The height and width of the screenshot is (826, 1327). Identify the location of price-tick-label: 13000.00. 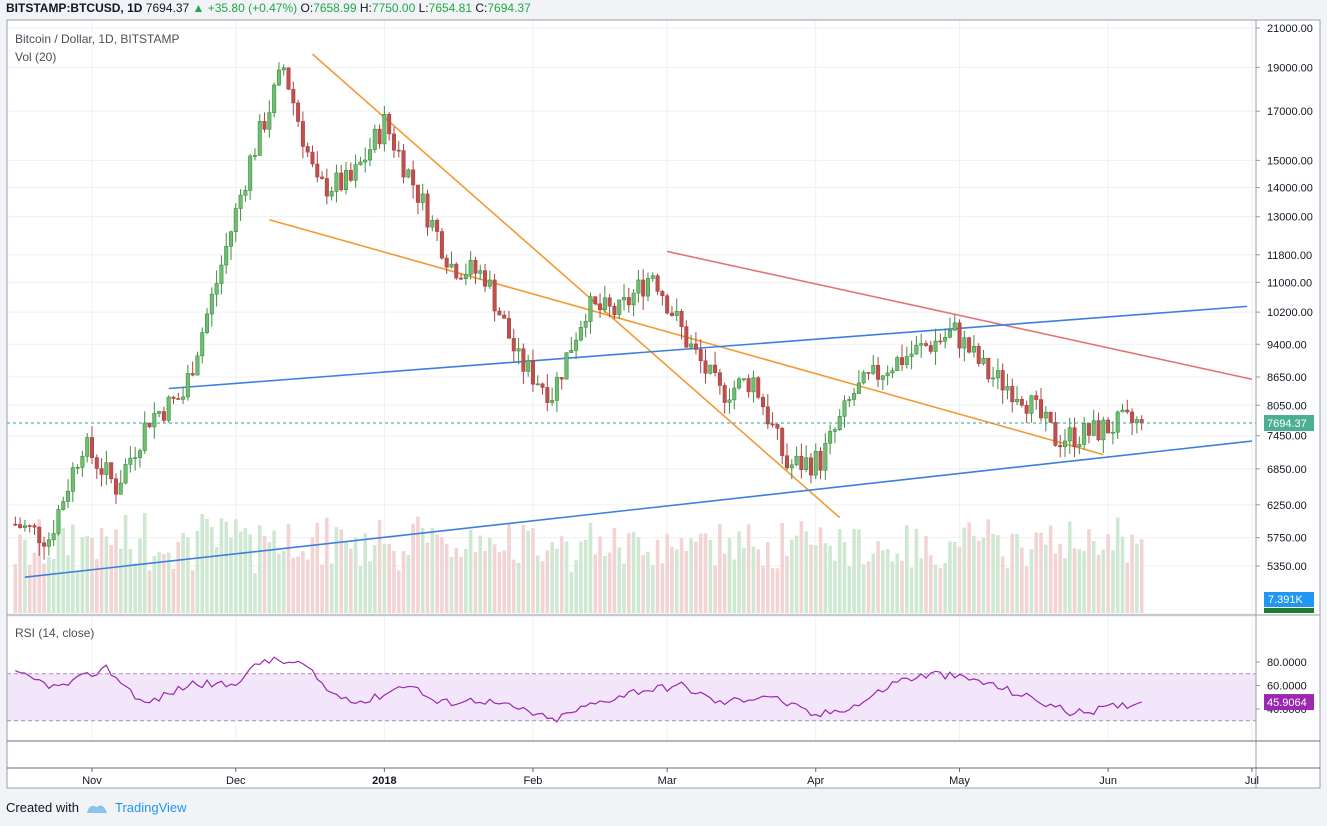
(1290, 218).